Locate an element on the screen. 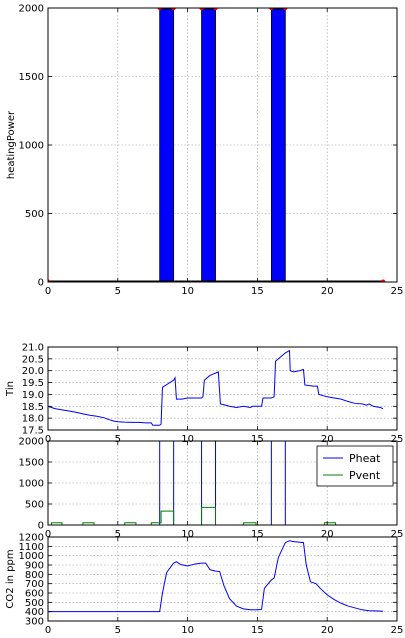 The image size is (405, 638). y-tick-label: 400 is located at coordinates (34, 612).